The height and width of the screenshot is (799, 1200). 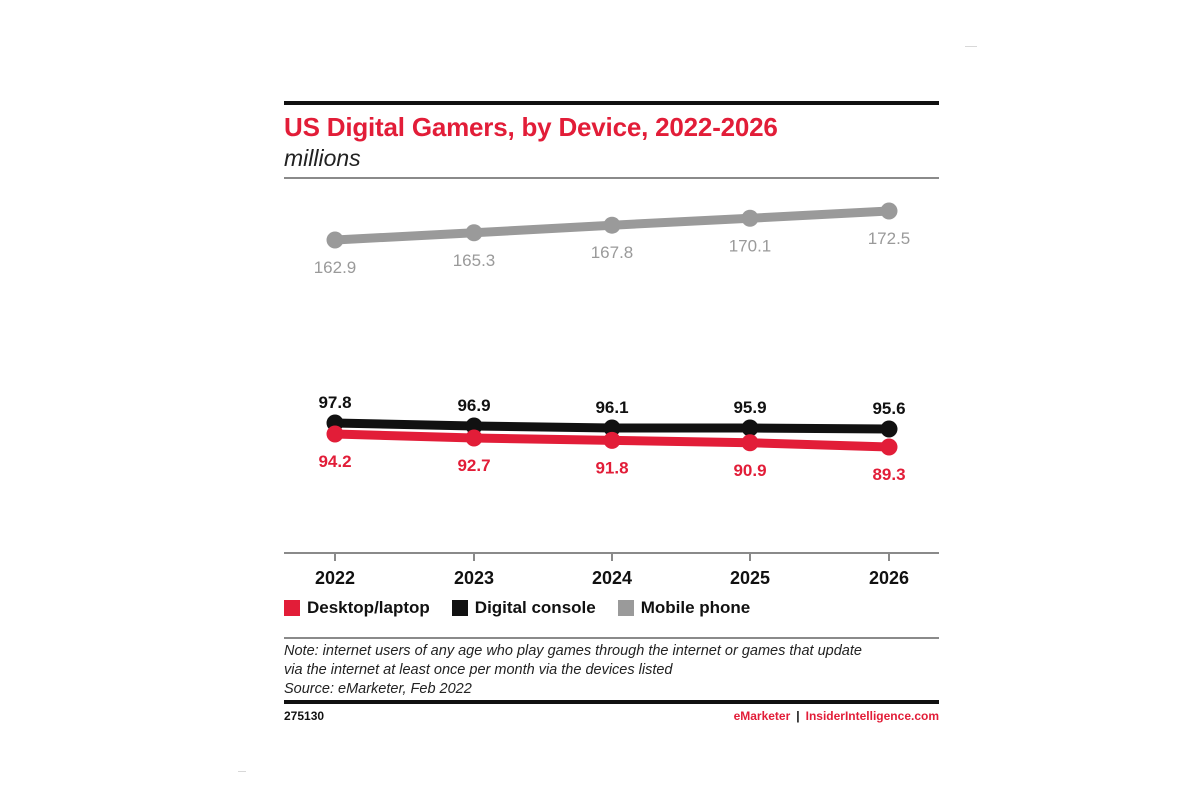 What do you see at coordinates (750, 578) in the screenshot?
I see `x-tick-label: 2025` at bounding box center [750, 578].